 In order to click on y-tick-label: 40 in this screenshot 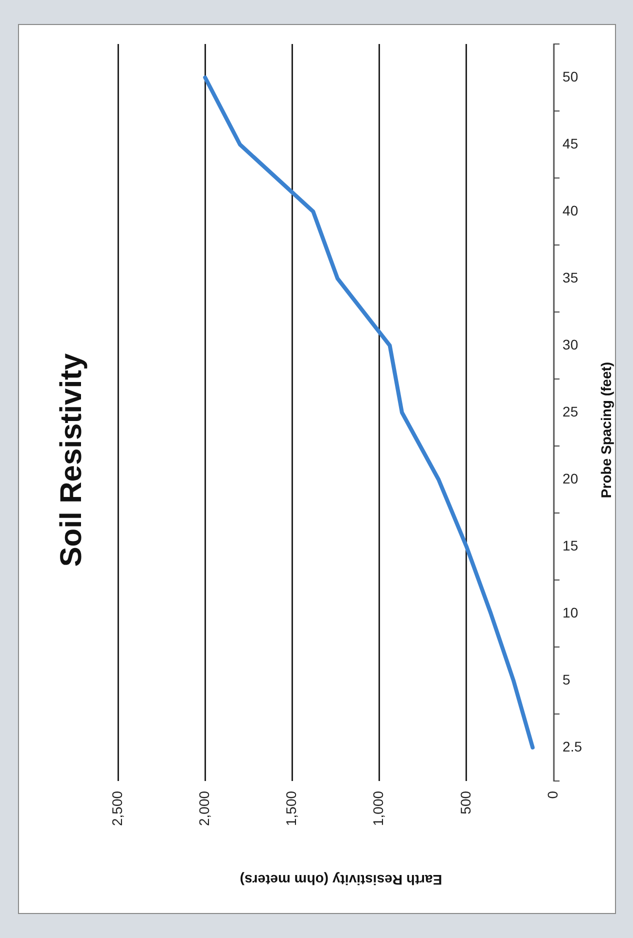, I will do `click(570, 210)`.